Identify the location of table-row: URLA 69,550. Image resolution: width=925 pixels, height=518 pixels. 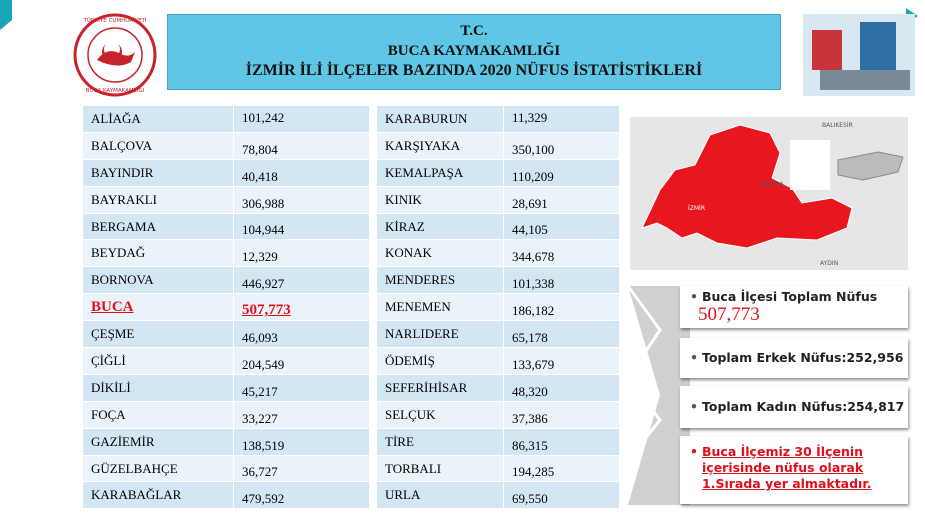
(498, 495).